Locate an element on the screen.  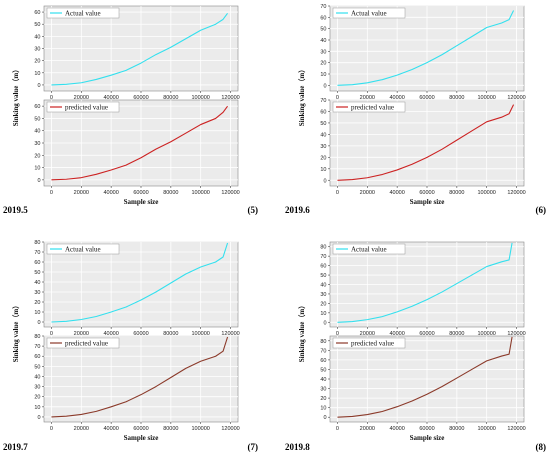
y-tick-label: 50 is located at coordinates (37, 25).